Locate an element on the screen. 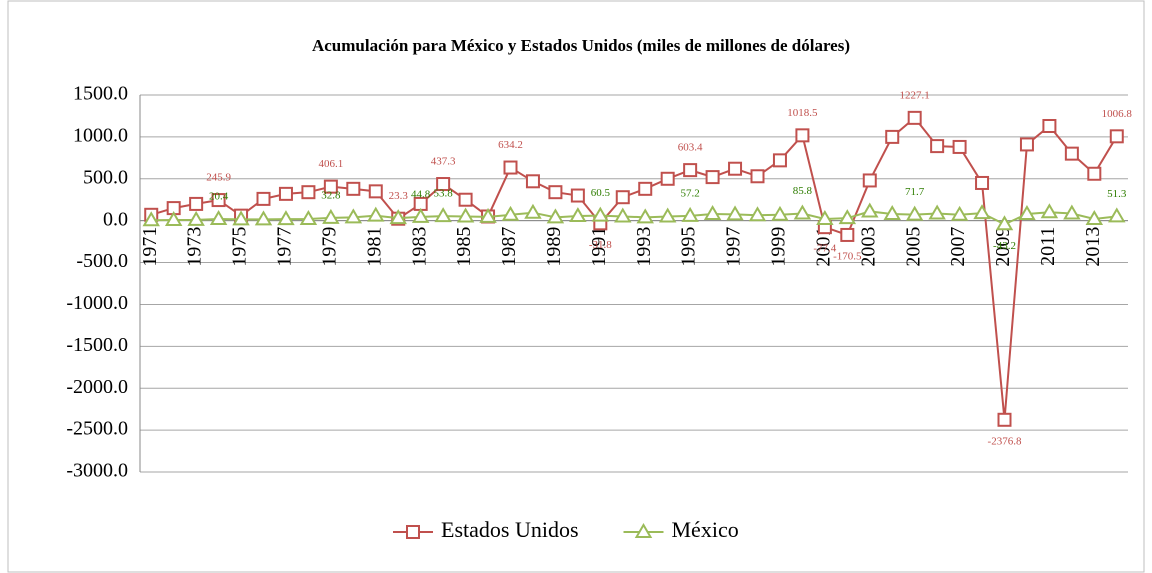 Image resolution: width=1152 pixels, height=573 pixels. data-label: 20.4 is located at coordinates (219, 196).